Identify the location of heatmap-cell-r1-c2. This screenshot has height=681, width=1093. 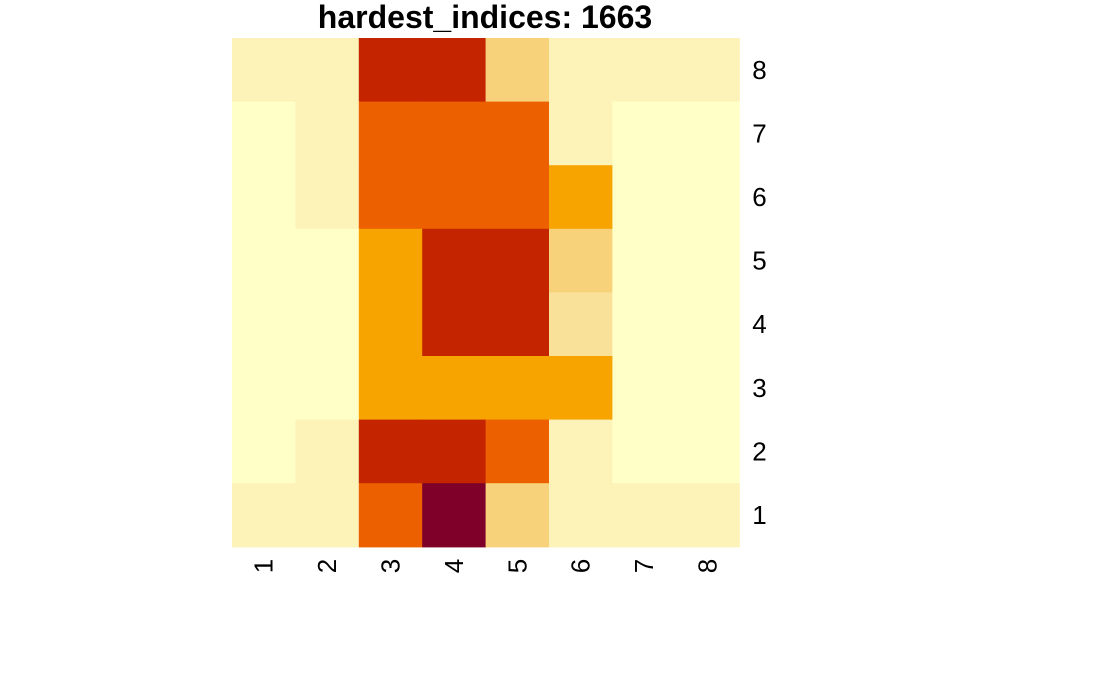
(327, 515).